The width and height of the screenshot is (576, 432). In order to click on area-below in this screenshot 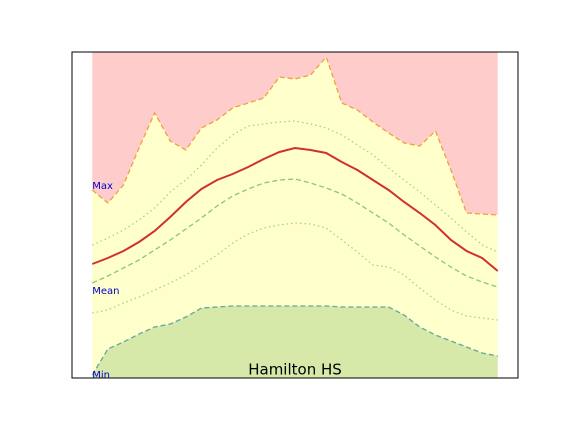, I will do `click(295, 342)`.